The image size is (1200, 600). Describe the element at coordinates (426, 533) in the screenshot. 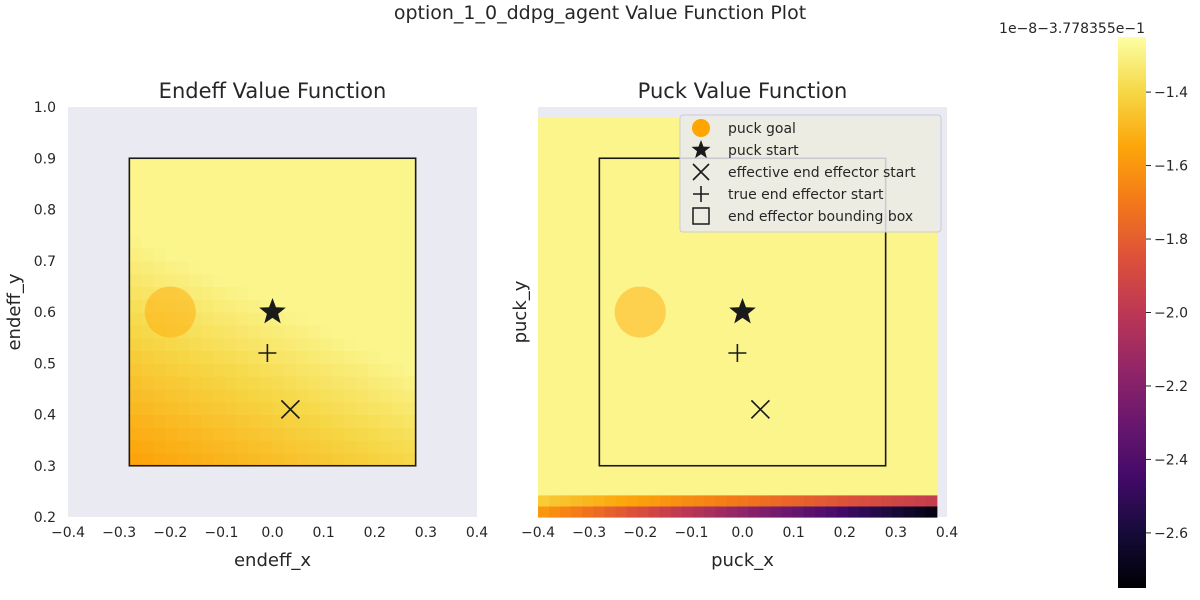

I see `x-tick-label: 0.3` at that location.